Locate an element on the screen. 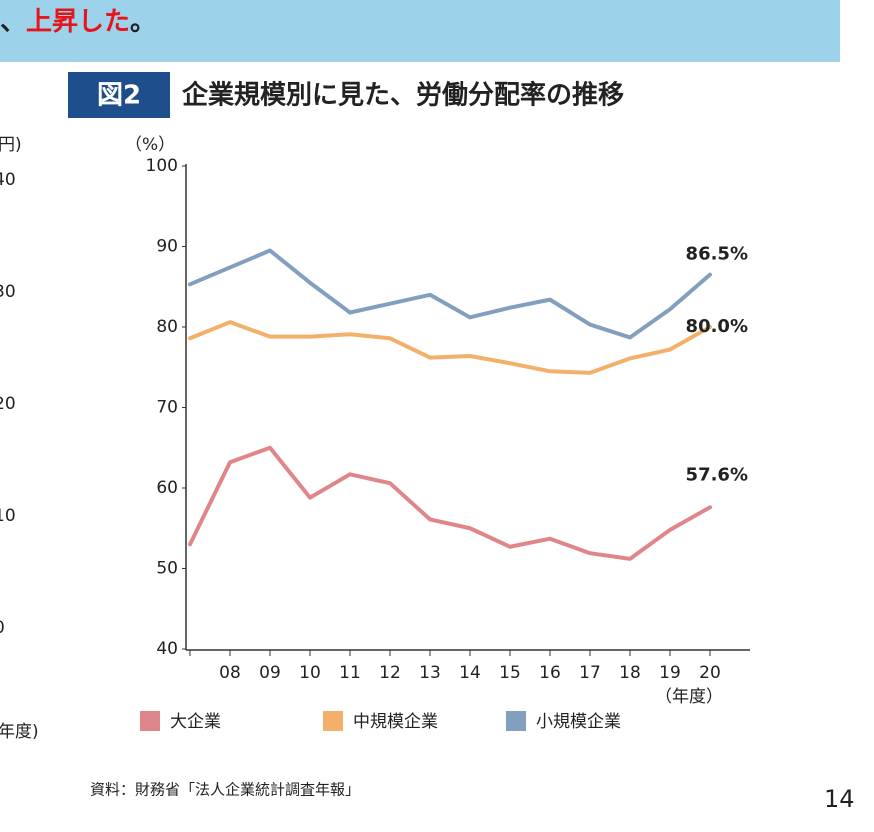 This screenshot has height=832, width=874. x-tick-label: 12 is located at coordinates (390, 673).